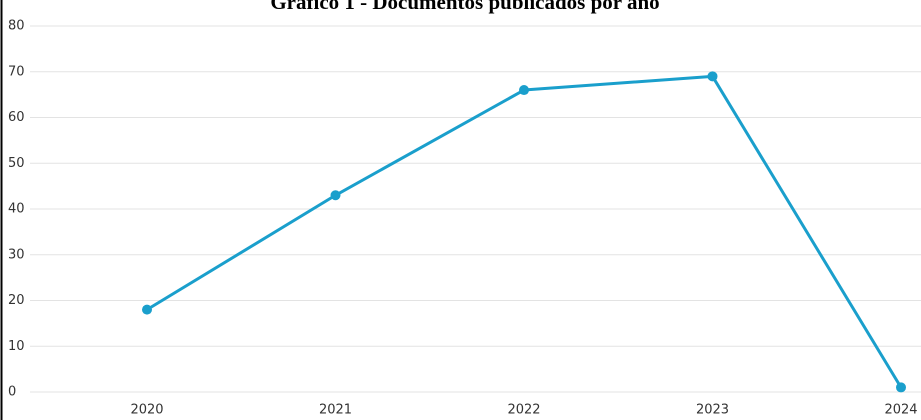 Image resolution: width=921 pixels, height=420 pixels. I want to click on y-tick-label: 30, so click(16, 254).